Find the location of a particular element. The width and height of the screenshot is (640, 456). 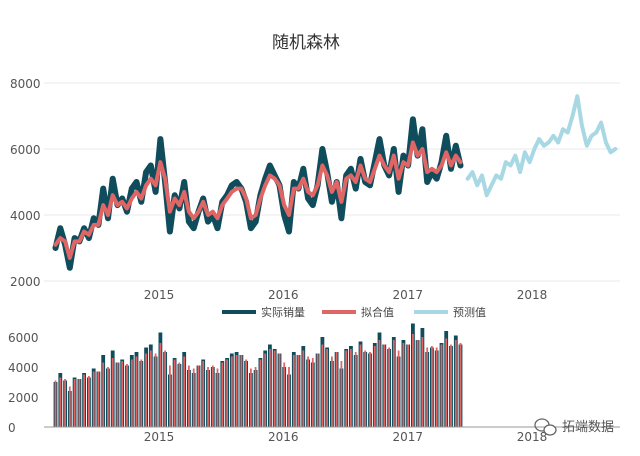

legend-item: 预测值 is located at coordinates (450, 312).